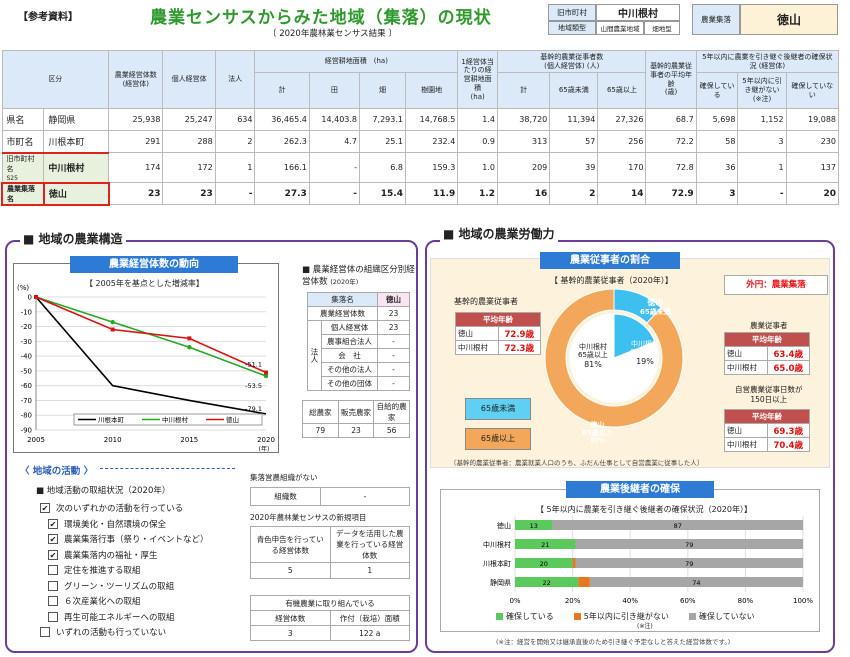 This screenshot has width=850, height=657. What do you see at coordinates (235, 79) in the screenshot?
I see `col-corp: 法人` at bounding box center [235, 79].